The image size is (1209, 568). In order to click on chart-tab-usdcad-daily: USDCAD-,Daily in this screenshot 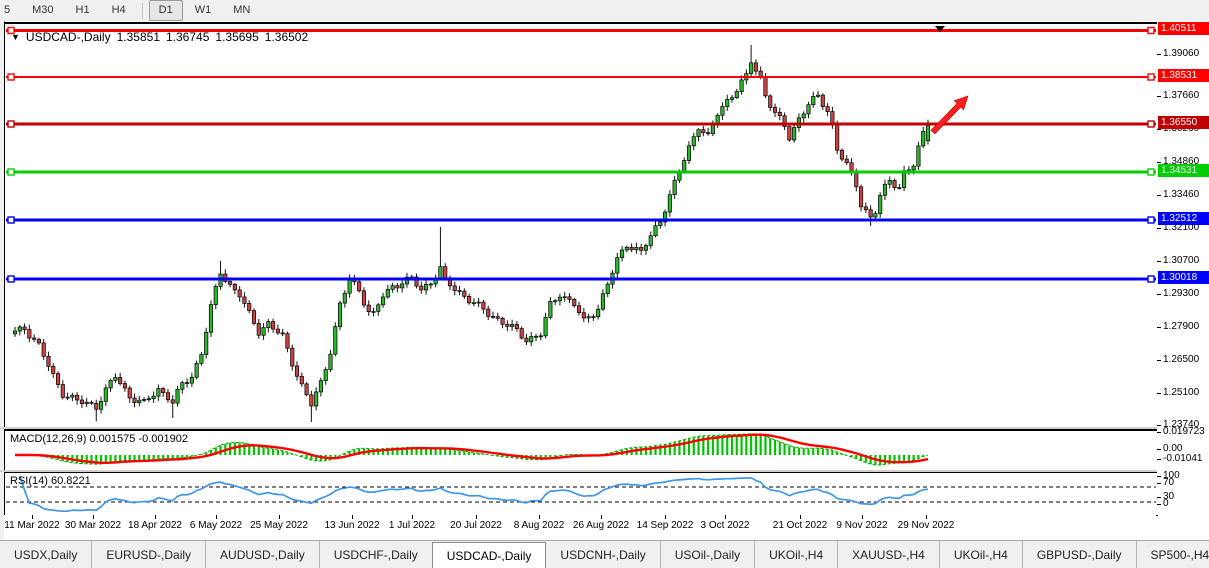, I will do `click(489, 555)`.